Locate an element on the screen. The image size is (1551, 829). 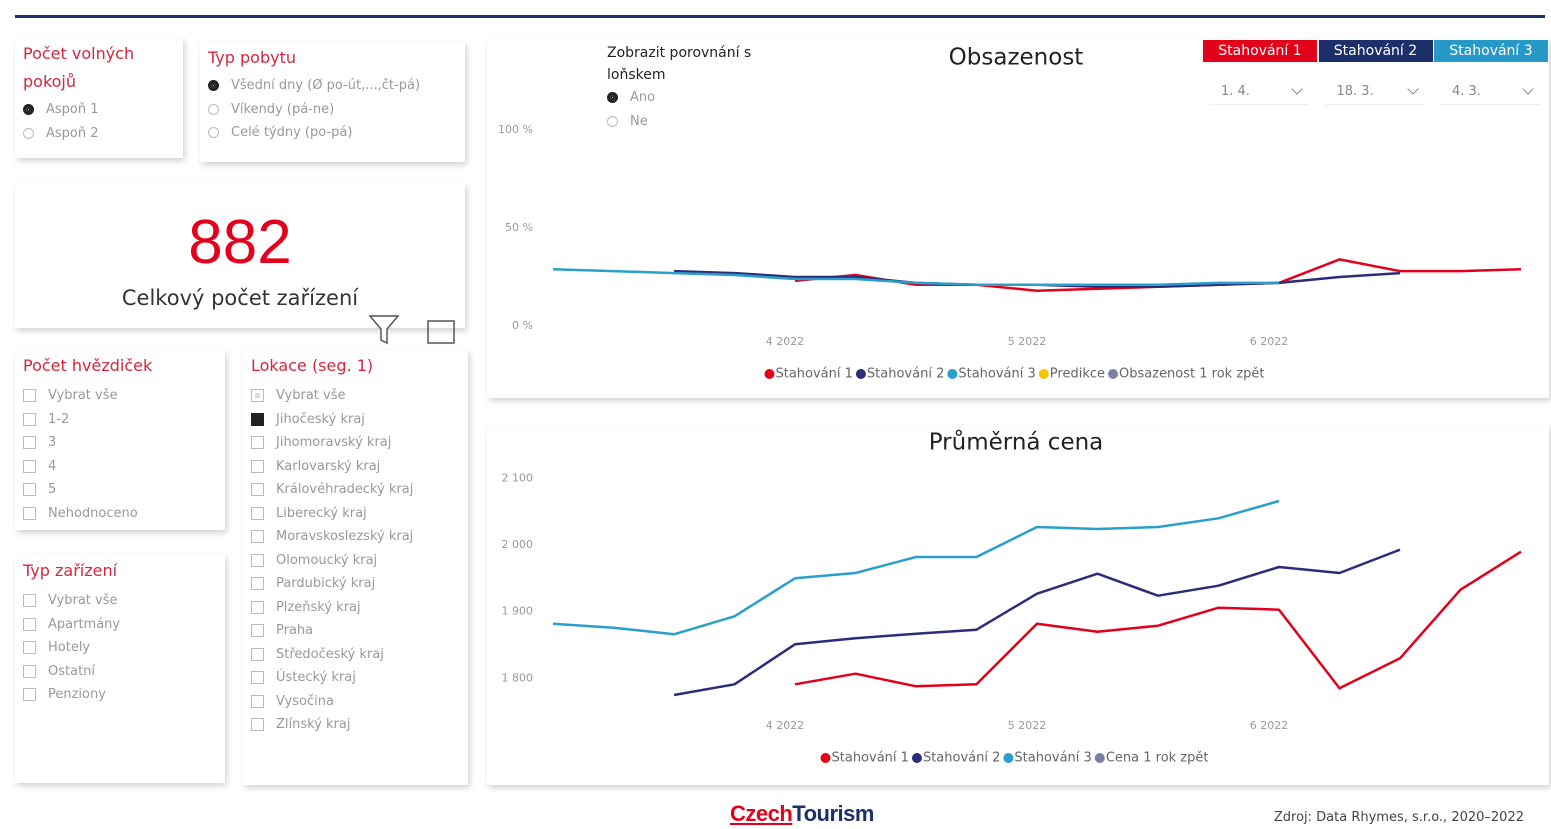
item-label: Hotely is located at coordinates (69, 647).